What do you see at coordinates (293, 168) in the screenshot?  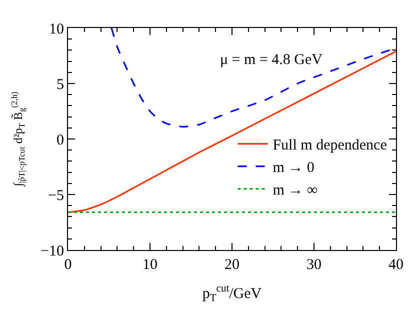 I see `legend-label: m → 0` at bounding box center [293, 168].